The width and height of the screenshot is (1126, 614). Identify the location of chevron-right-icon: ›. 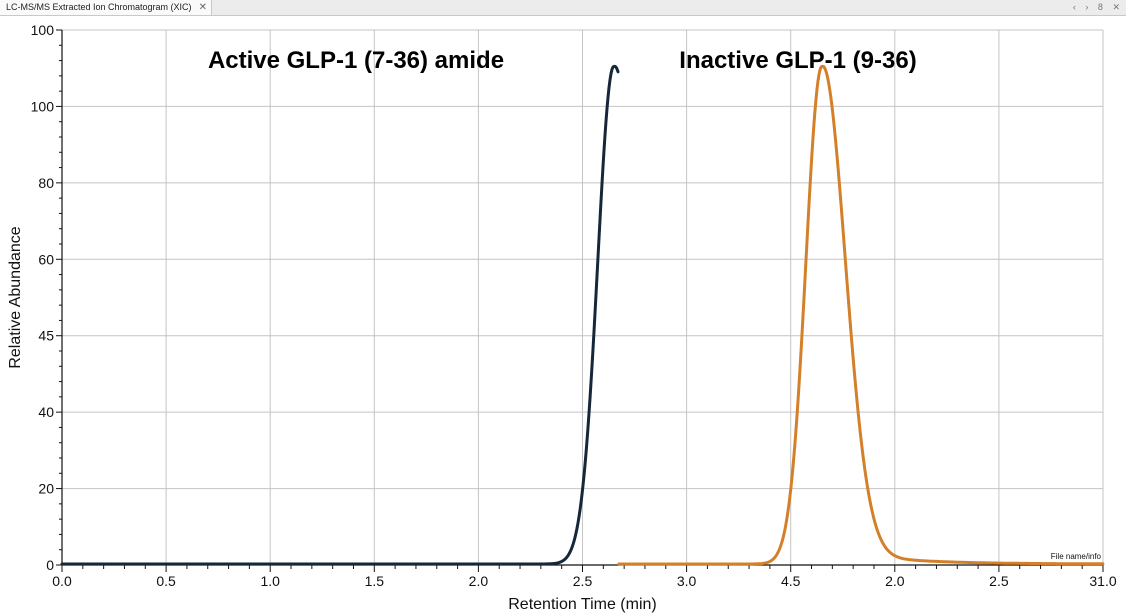
(1087, 7).